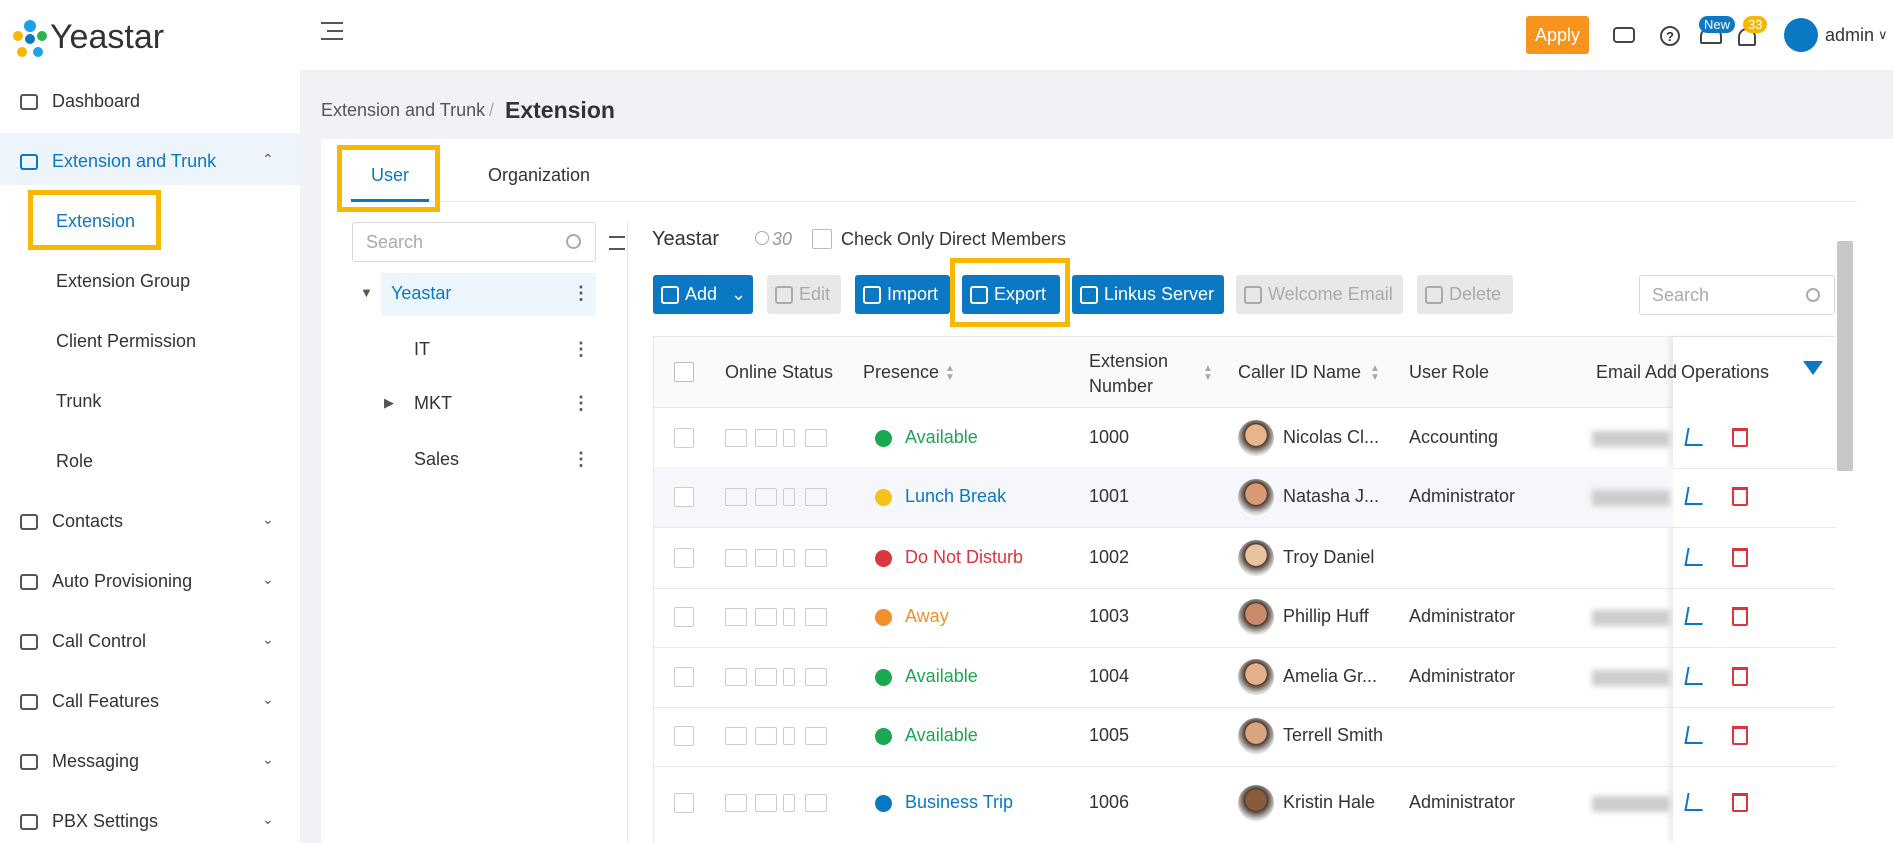 The image size is (1893, 843). What do you see at coordinates (105, 821) in the screenshot?
I see `nav-item: PBX Settings` at bounding box center [105, 821].